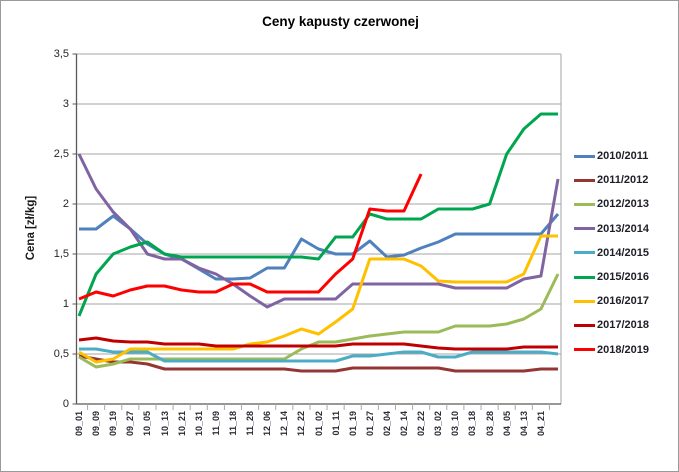 Image resolution: width=679 pixels, height=472 pixels. What do you see at coordinates (318, 363) in the screenshot?
I see `series-line-2011-2012` at bounding box center [318, 363].